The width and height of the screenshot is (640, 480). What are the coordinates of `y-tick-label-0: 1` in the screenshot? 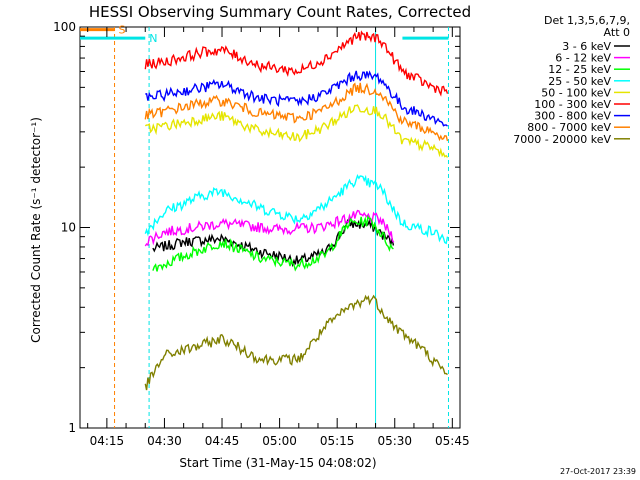 It's located at (72, 428).